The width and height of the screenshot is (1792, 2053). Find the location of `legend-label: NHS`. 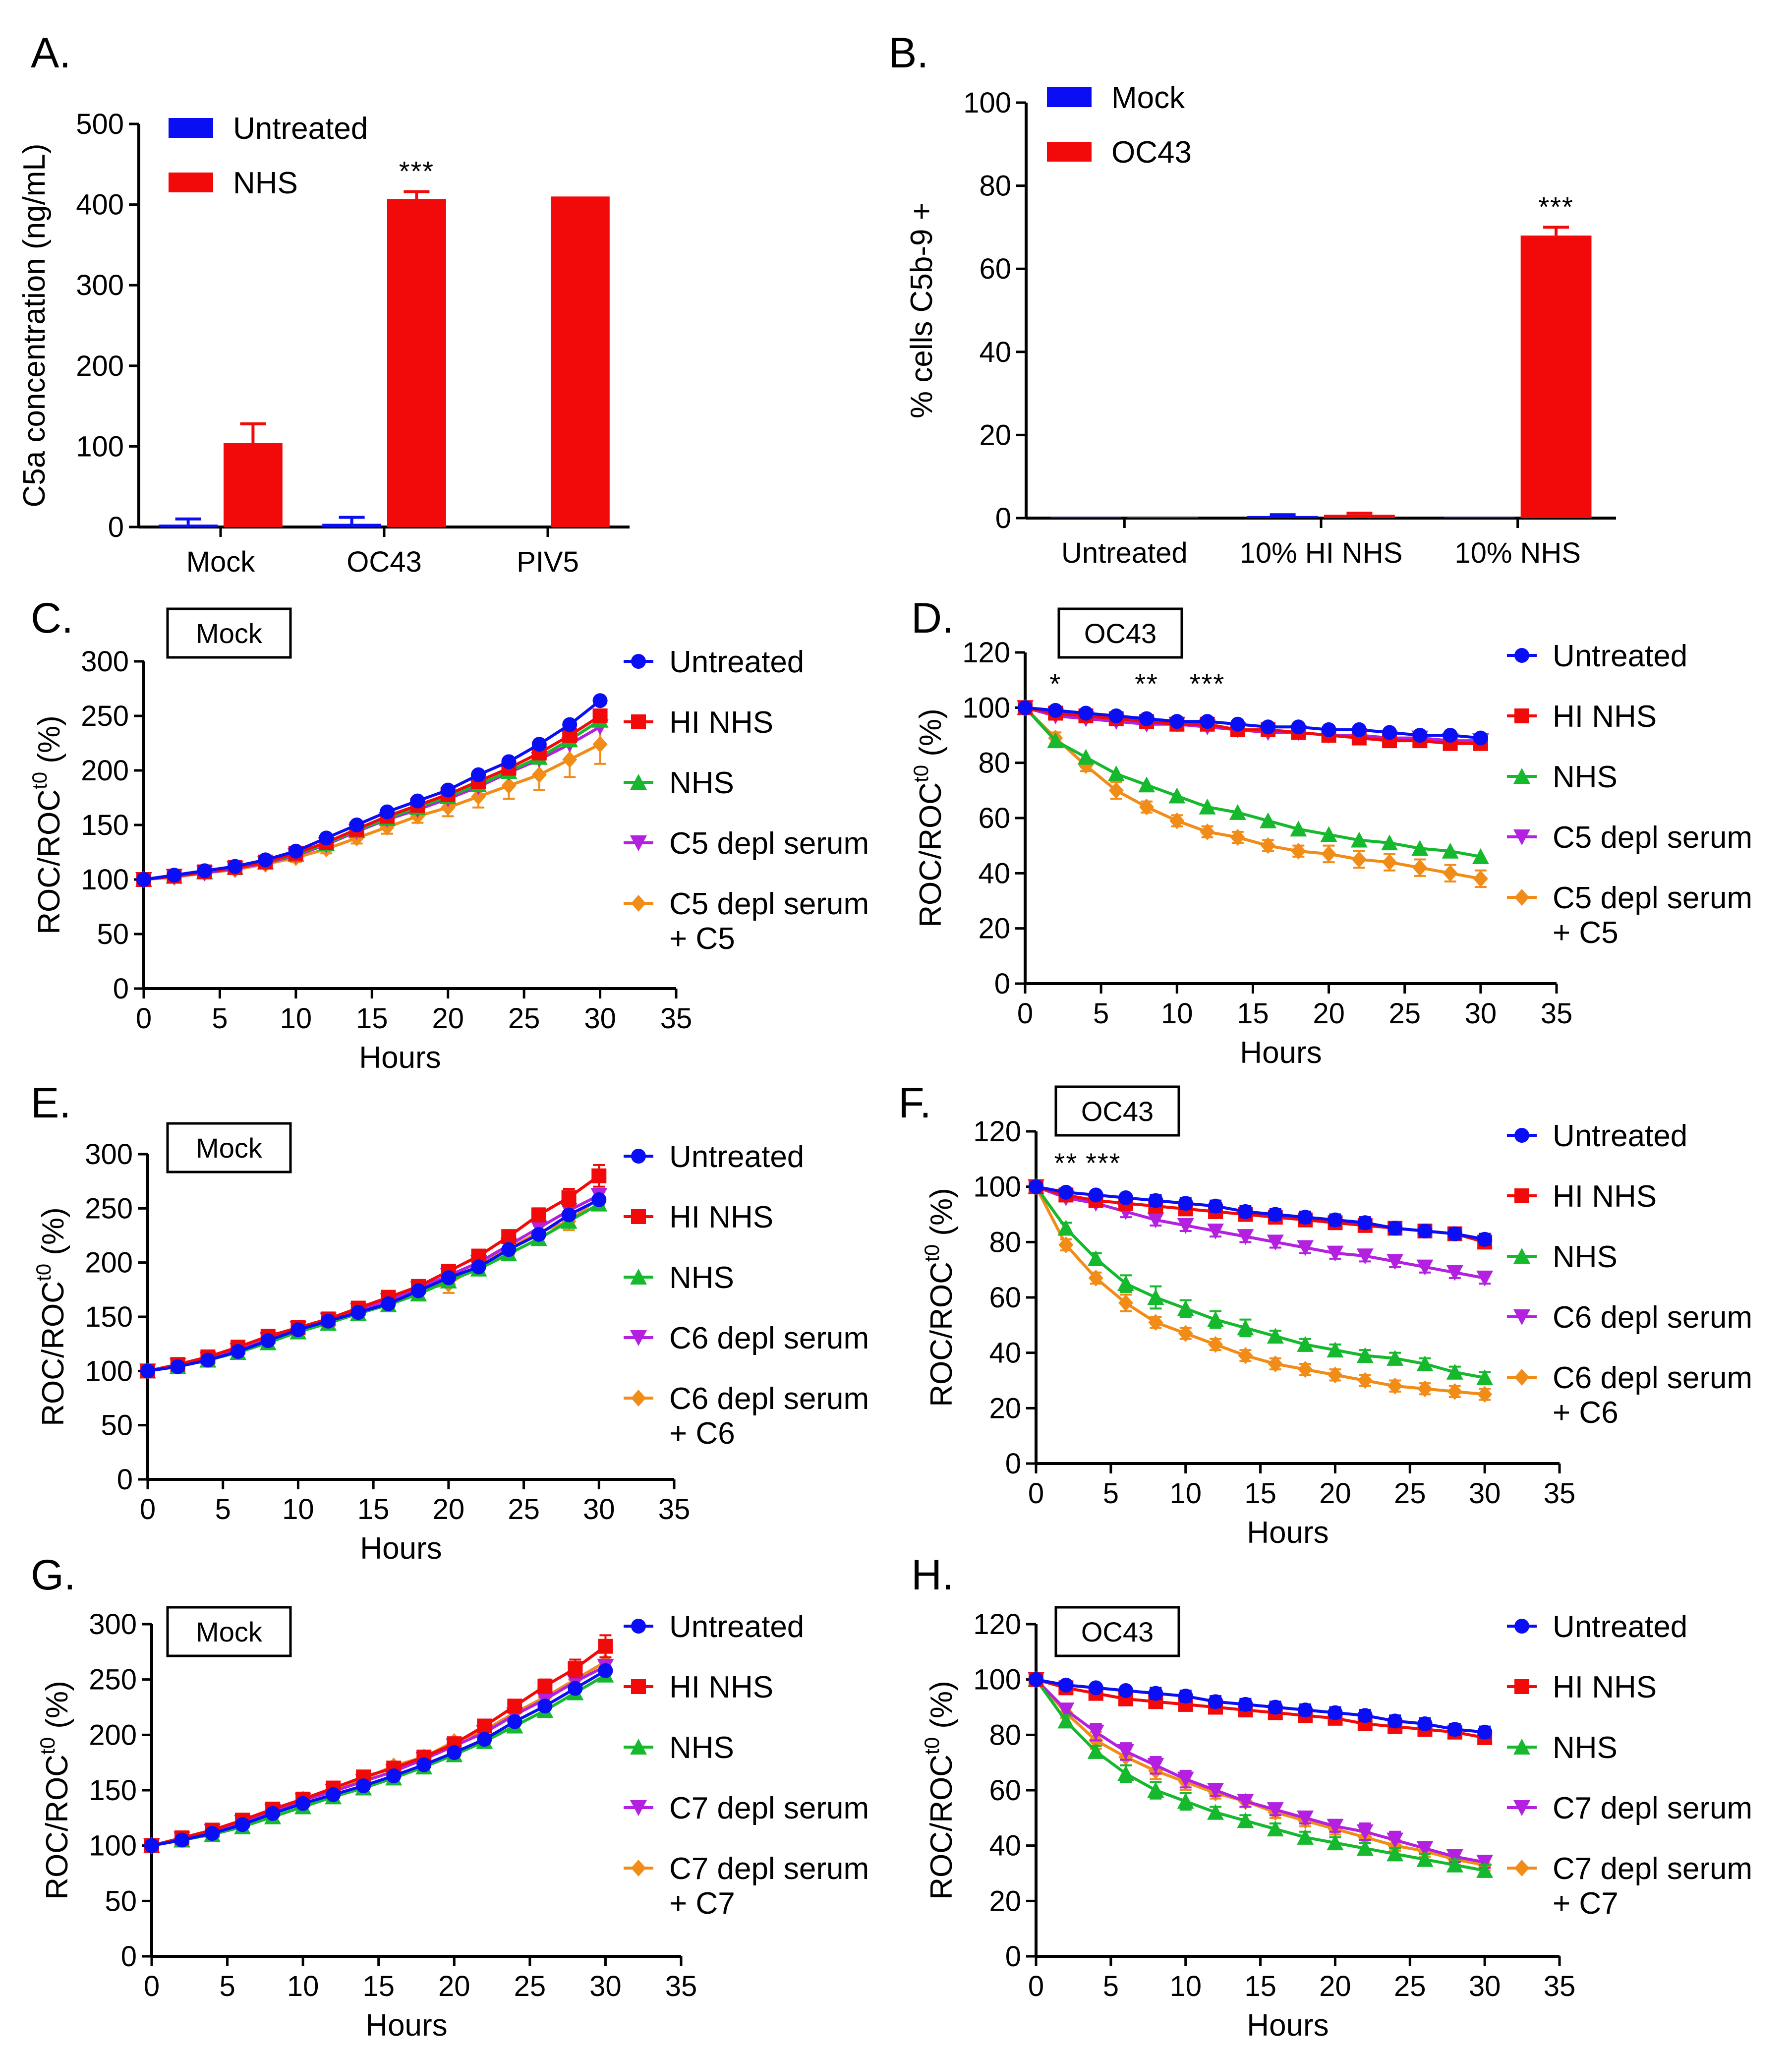

legend-label: NHS is located at coordinates (701, 783).